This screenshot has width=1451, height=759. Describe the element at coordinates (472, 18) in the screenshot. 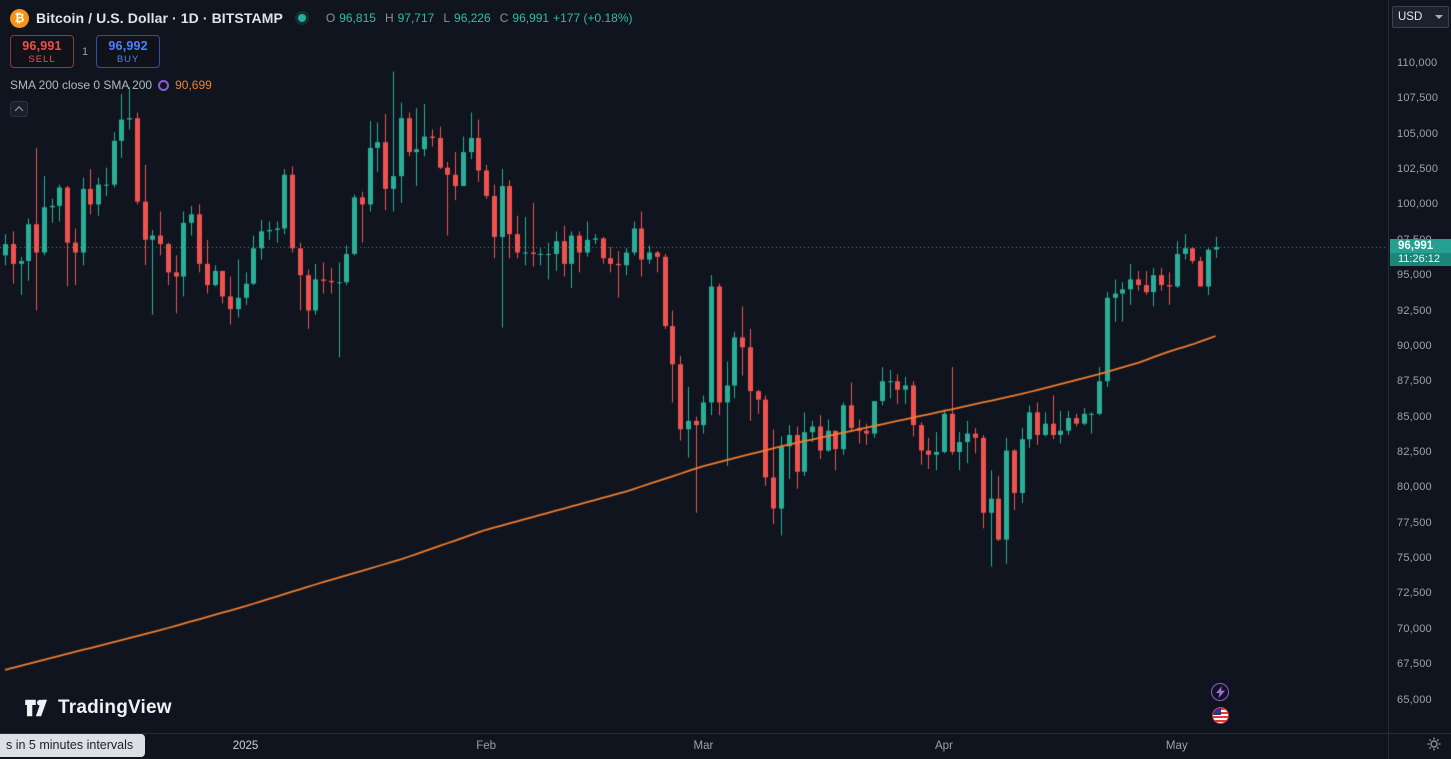

I see `ohlc-low-value: 96,226` at that location.